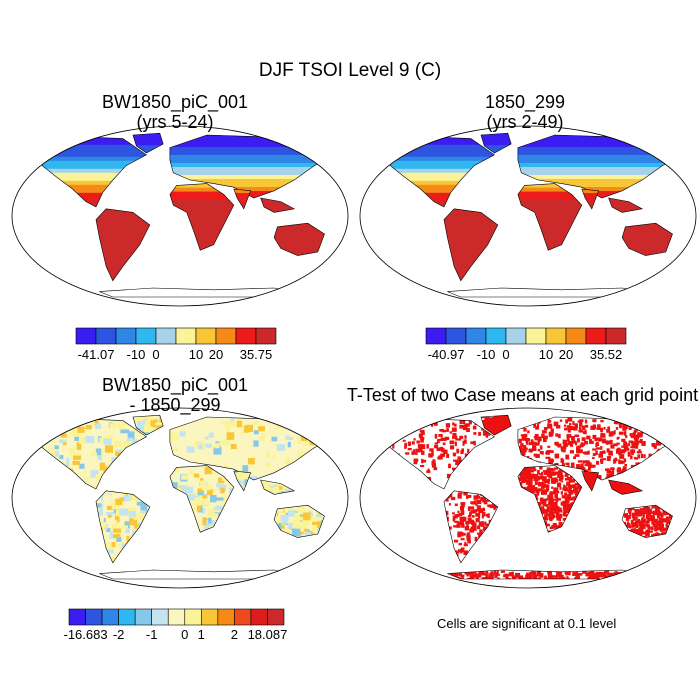  Describe the element at coordinates (606, 354) in the screenshot. I see `cb2-tick-label: 35.52` at that location.